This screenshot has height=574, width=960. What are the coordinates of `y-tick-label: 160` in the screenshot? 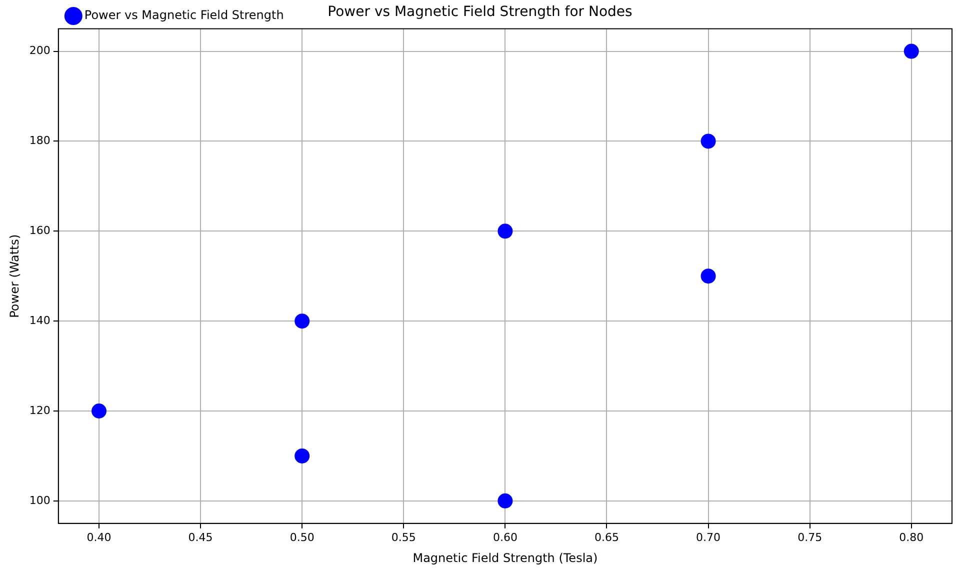 It's located at (39, 230).